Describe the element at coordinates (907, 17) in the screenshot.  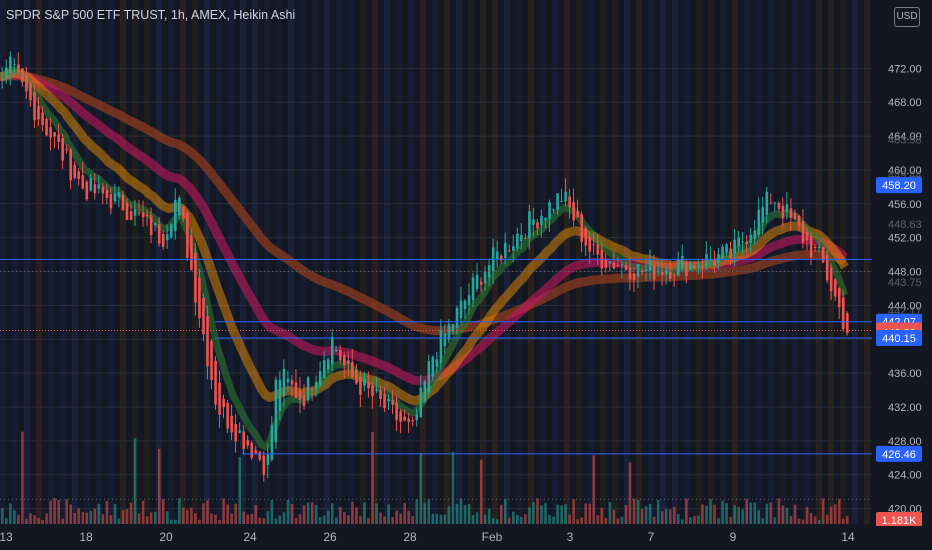
I see `currency-button: USD` at that location.